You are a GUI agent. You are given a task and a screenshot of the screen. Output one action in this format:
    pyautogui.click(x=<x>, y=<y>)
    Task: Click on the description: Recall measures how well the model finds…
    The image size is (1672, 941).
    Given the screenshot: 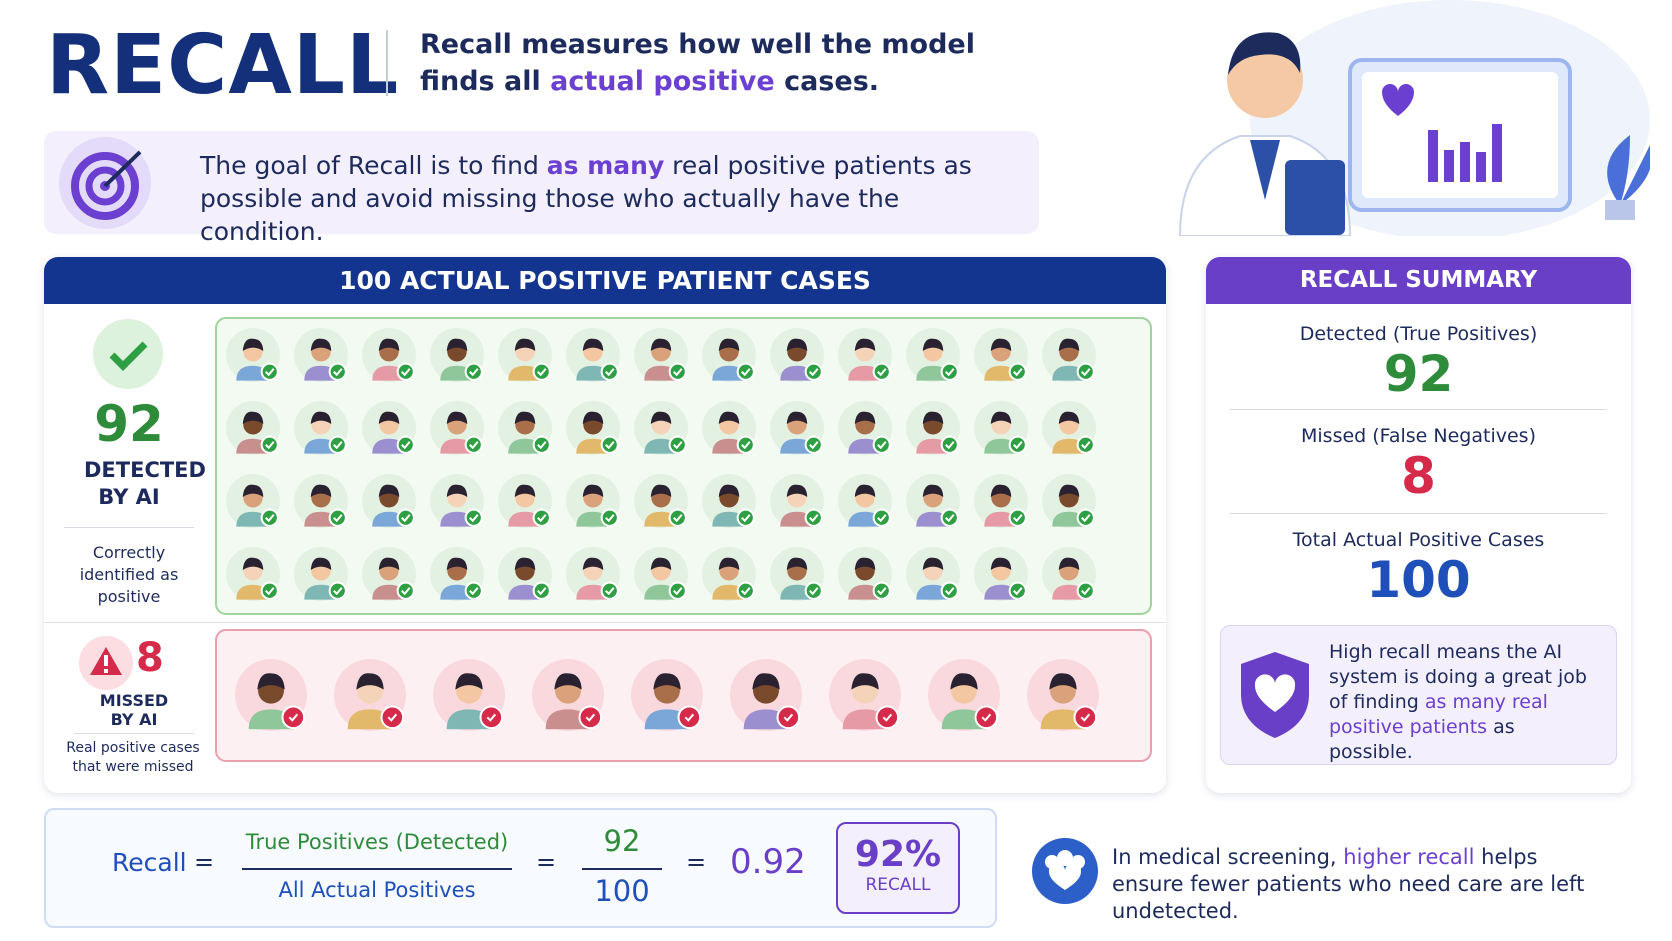 What is the action you would take?
    pyautogui.click(x=700, y=63)
    